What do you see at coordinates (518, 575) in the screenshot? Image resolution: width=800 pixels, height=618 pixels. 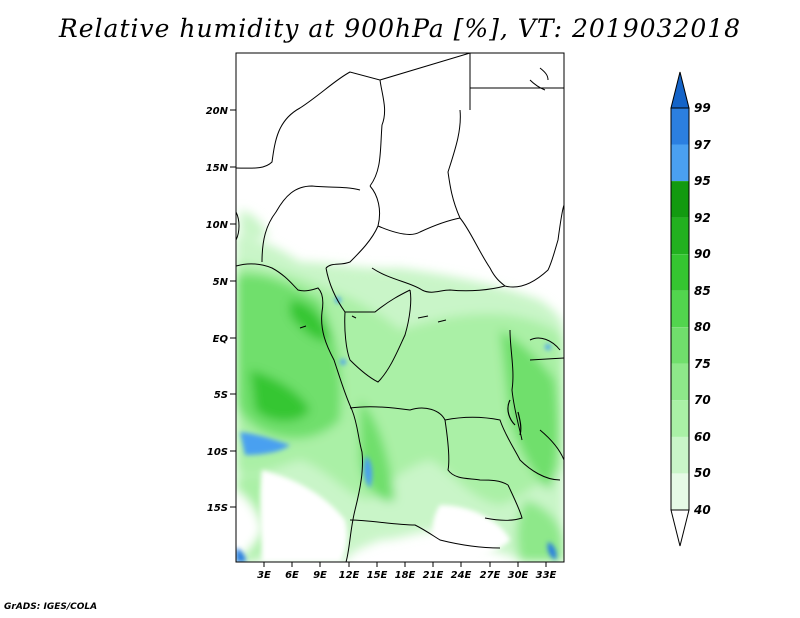 I see `lon-label: 30E` at bounding box center [518, 575].